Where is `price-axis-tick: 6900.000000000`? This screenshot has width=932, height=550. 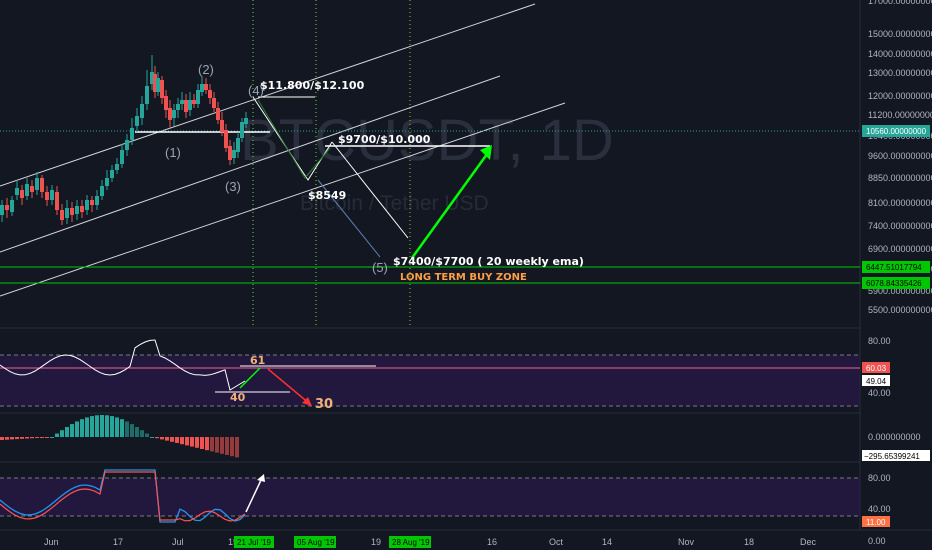
price-axis-tick: 6900.000000000 is located at coordinates (900, 249).